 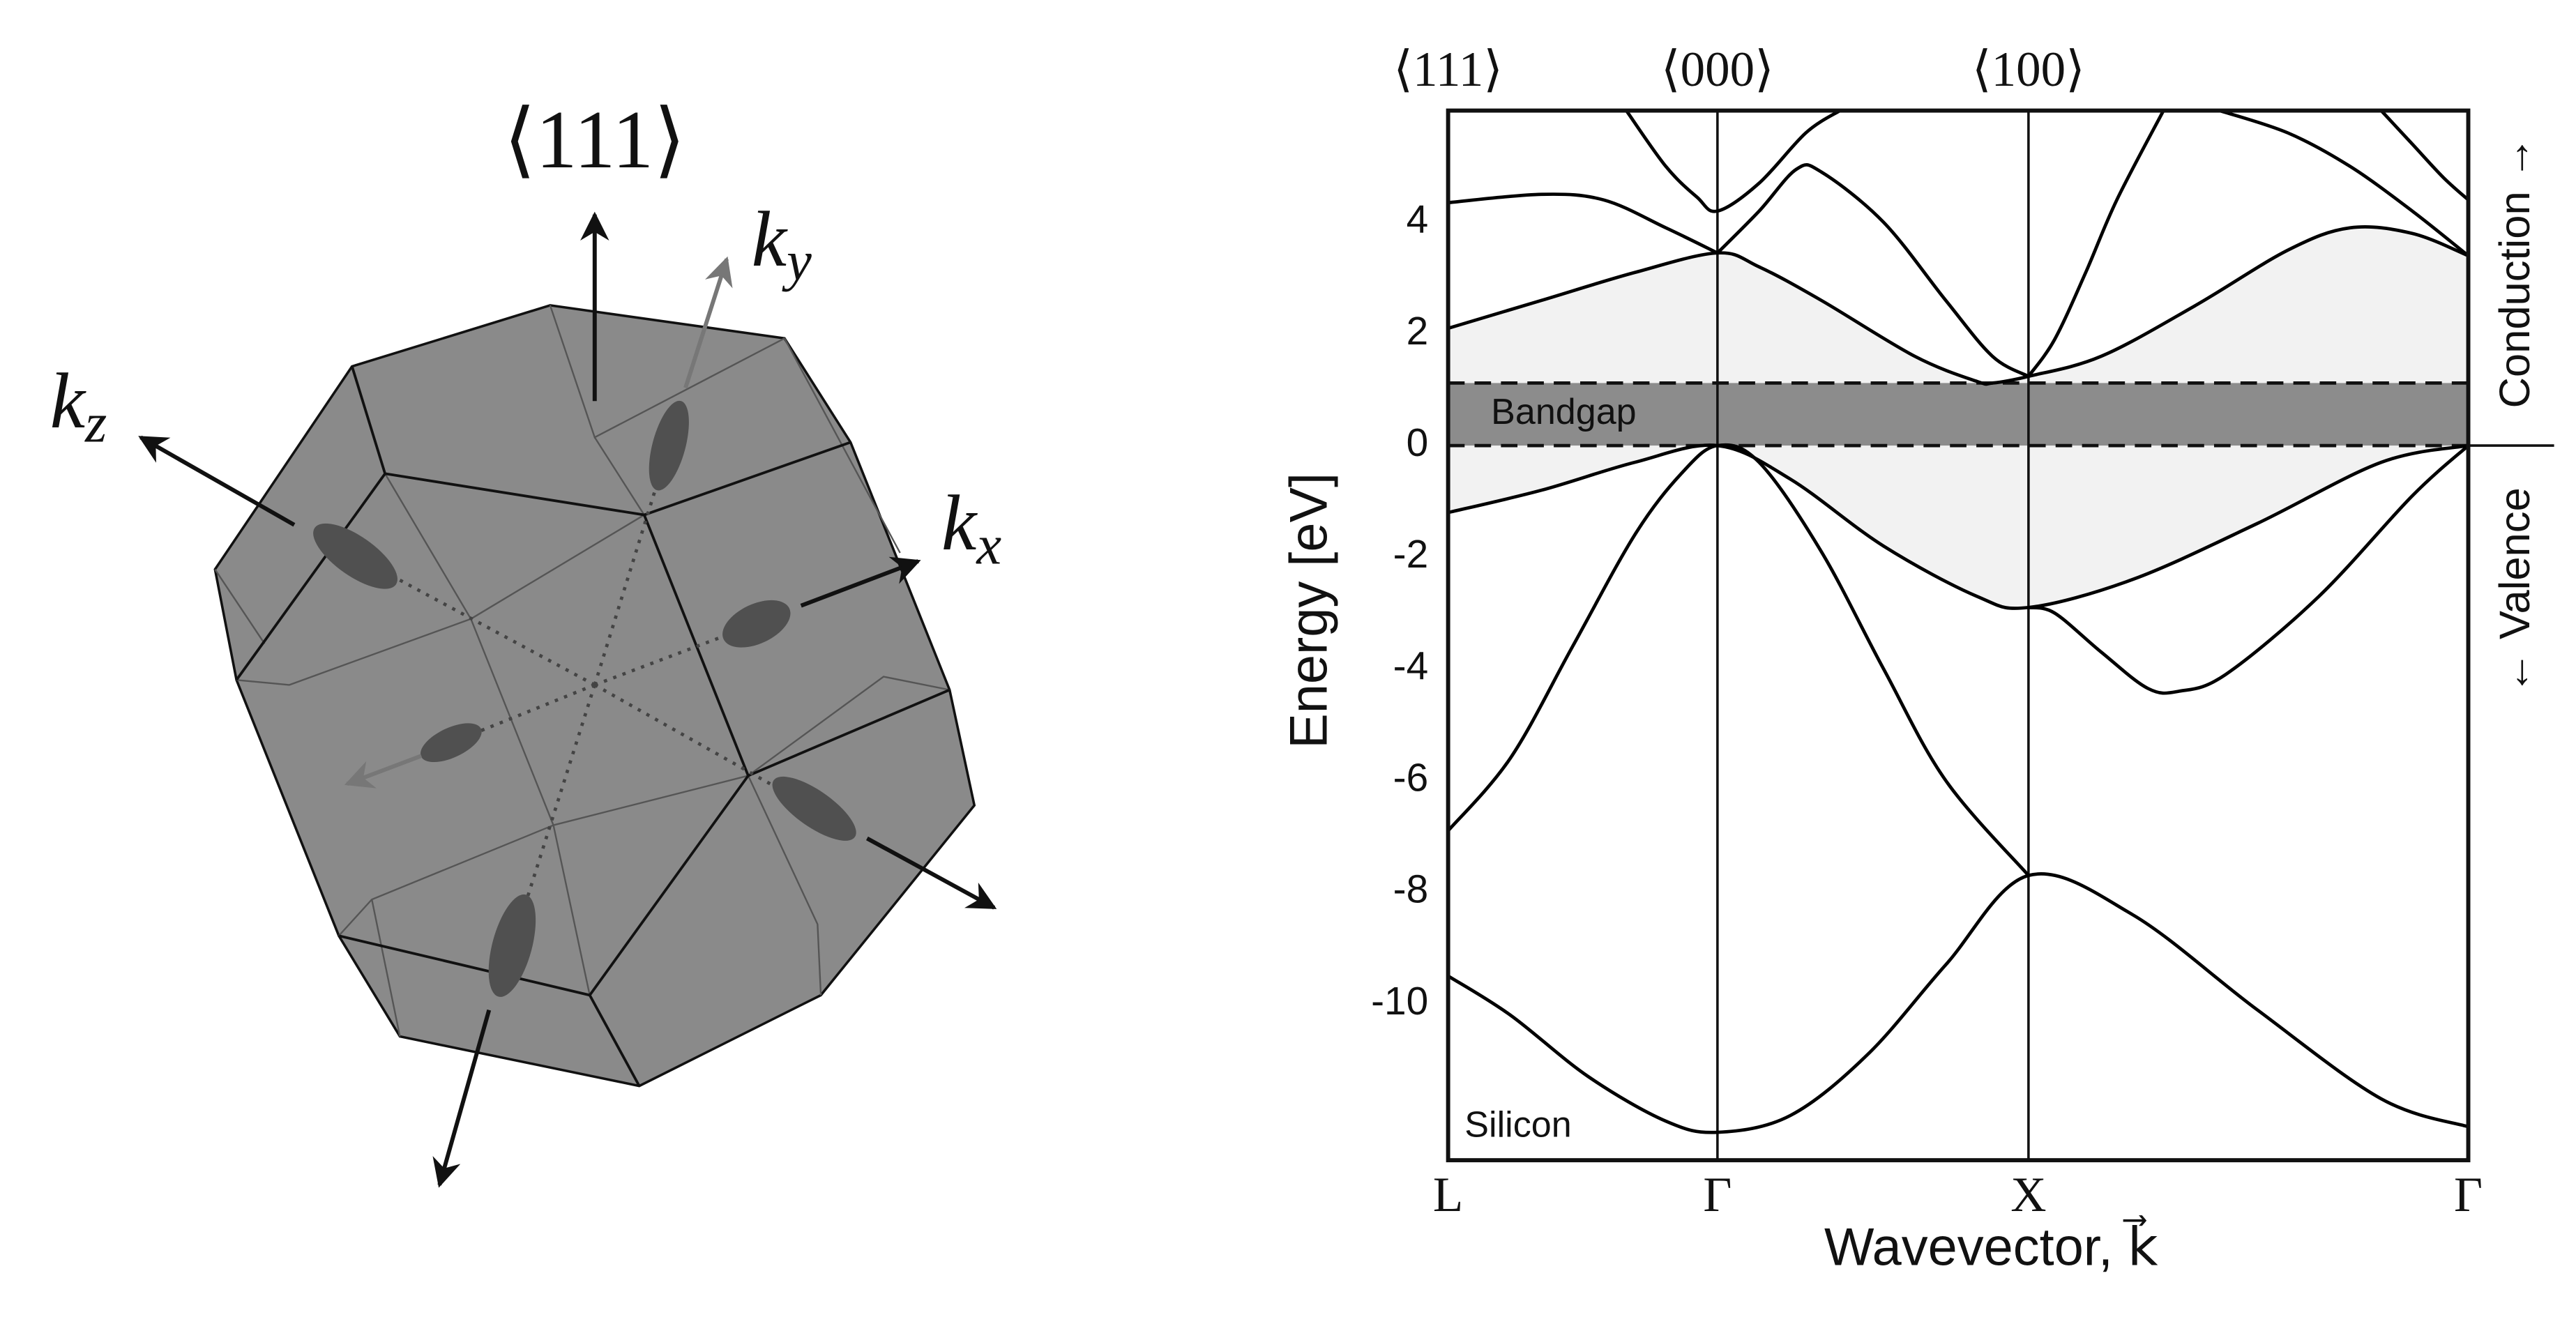 I want to click on diagram-label: ⟨111⟩, so click(x=594, y=139).